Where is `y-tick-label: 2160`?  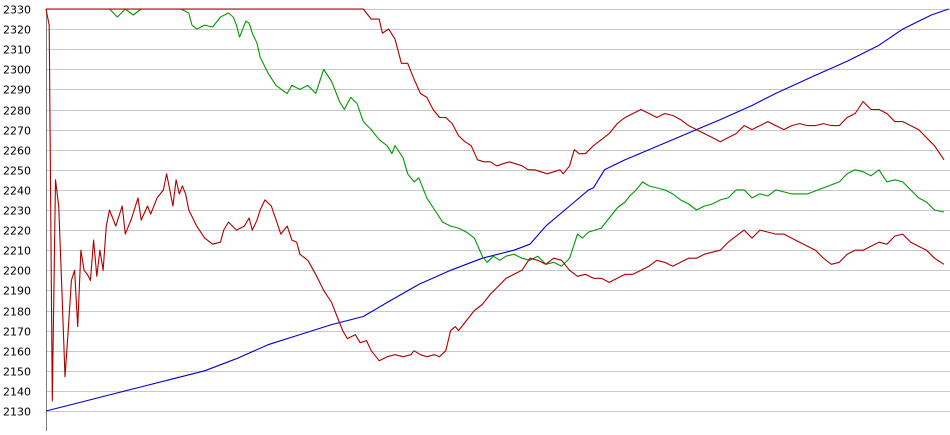 y-tick-label: 2160 is located at coordinates (17, 352).